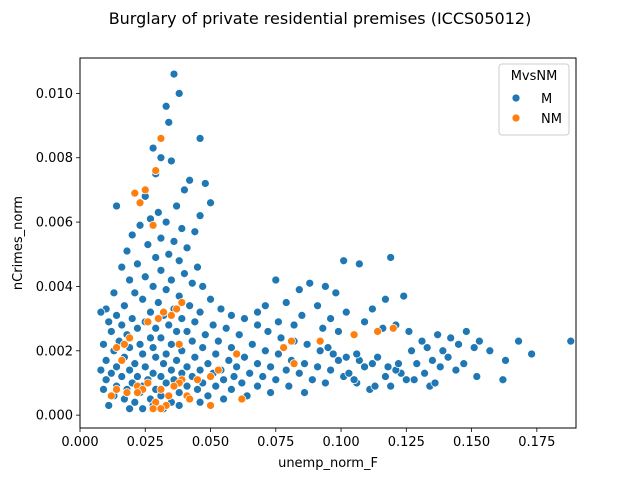 Image resolution: width=640 pixels, height=480 pixels. I want to click on x-axis-title: unemp_norm_F, so click(328, 463).